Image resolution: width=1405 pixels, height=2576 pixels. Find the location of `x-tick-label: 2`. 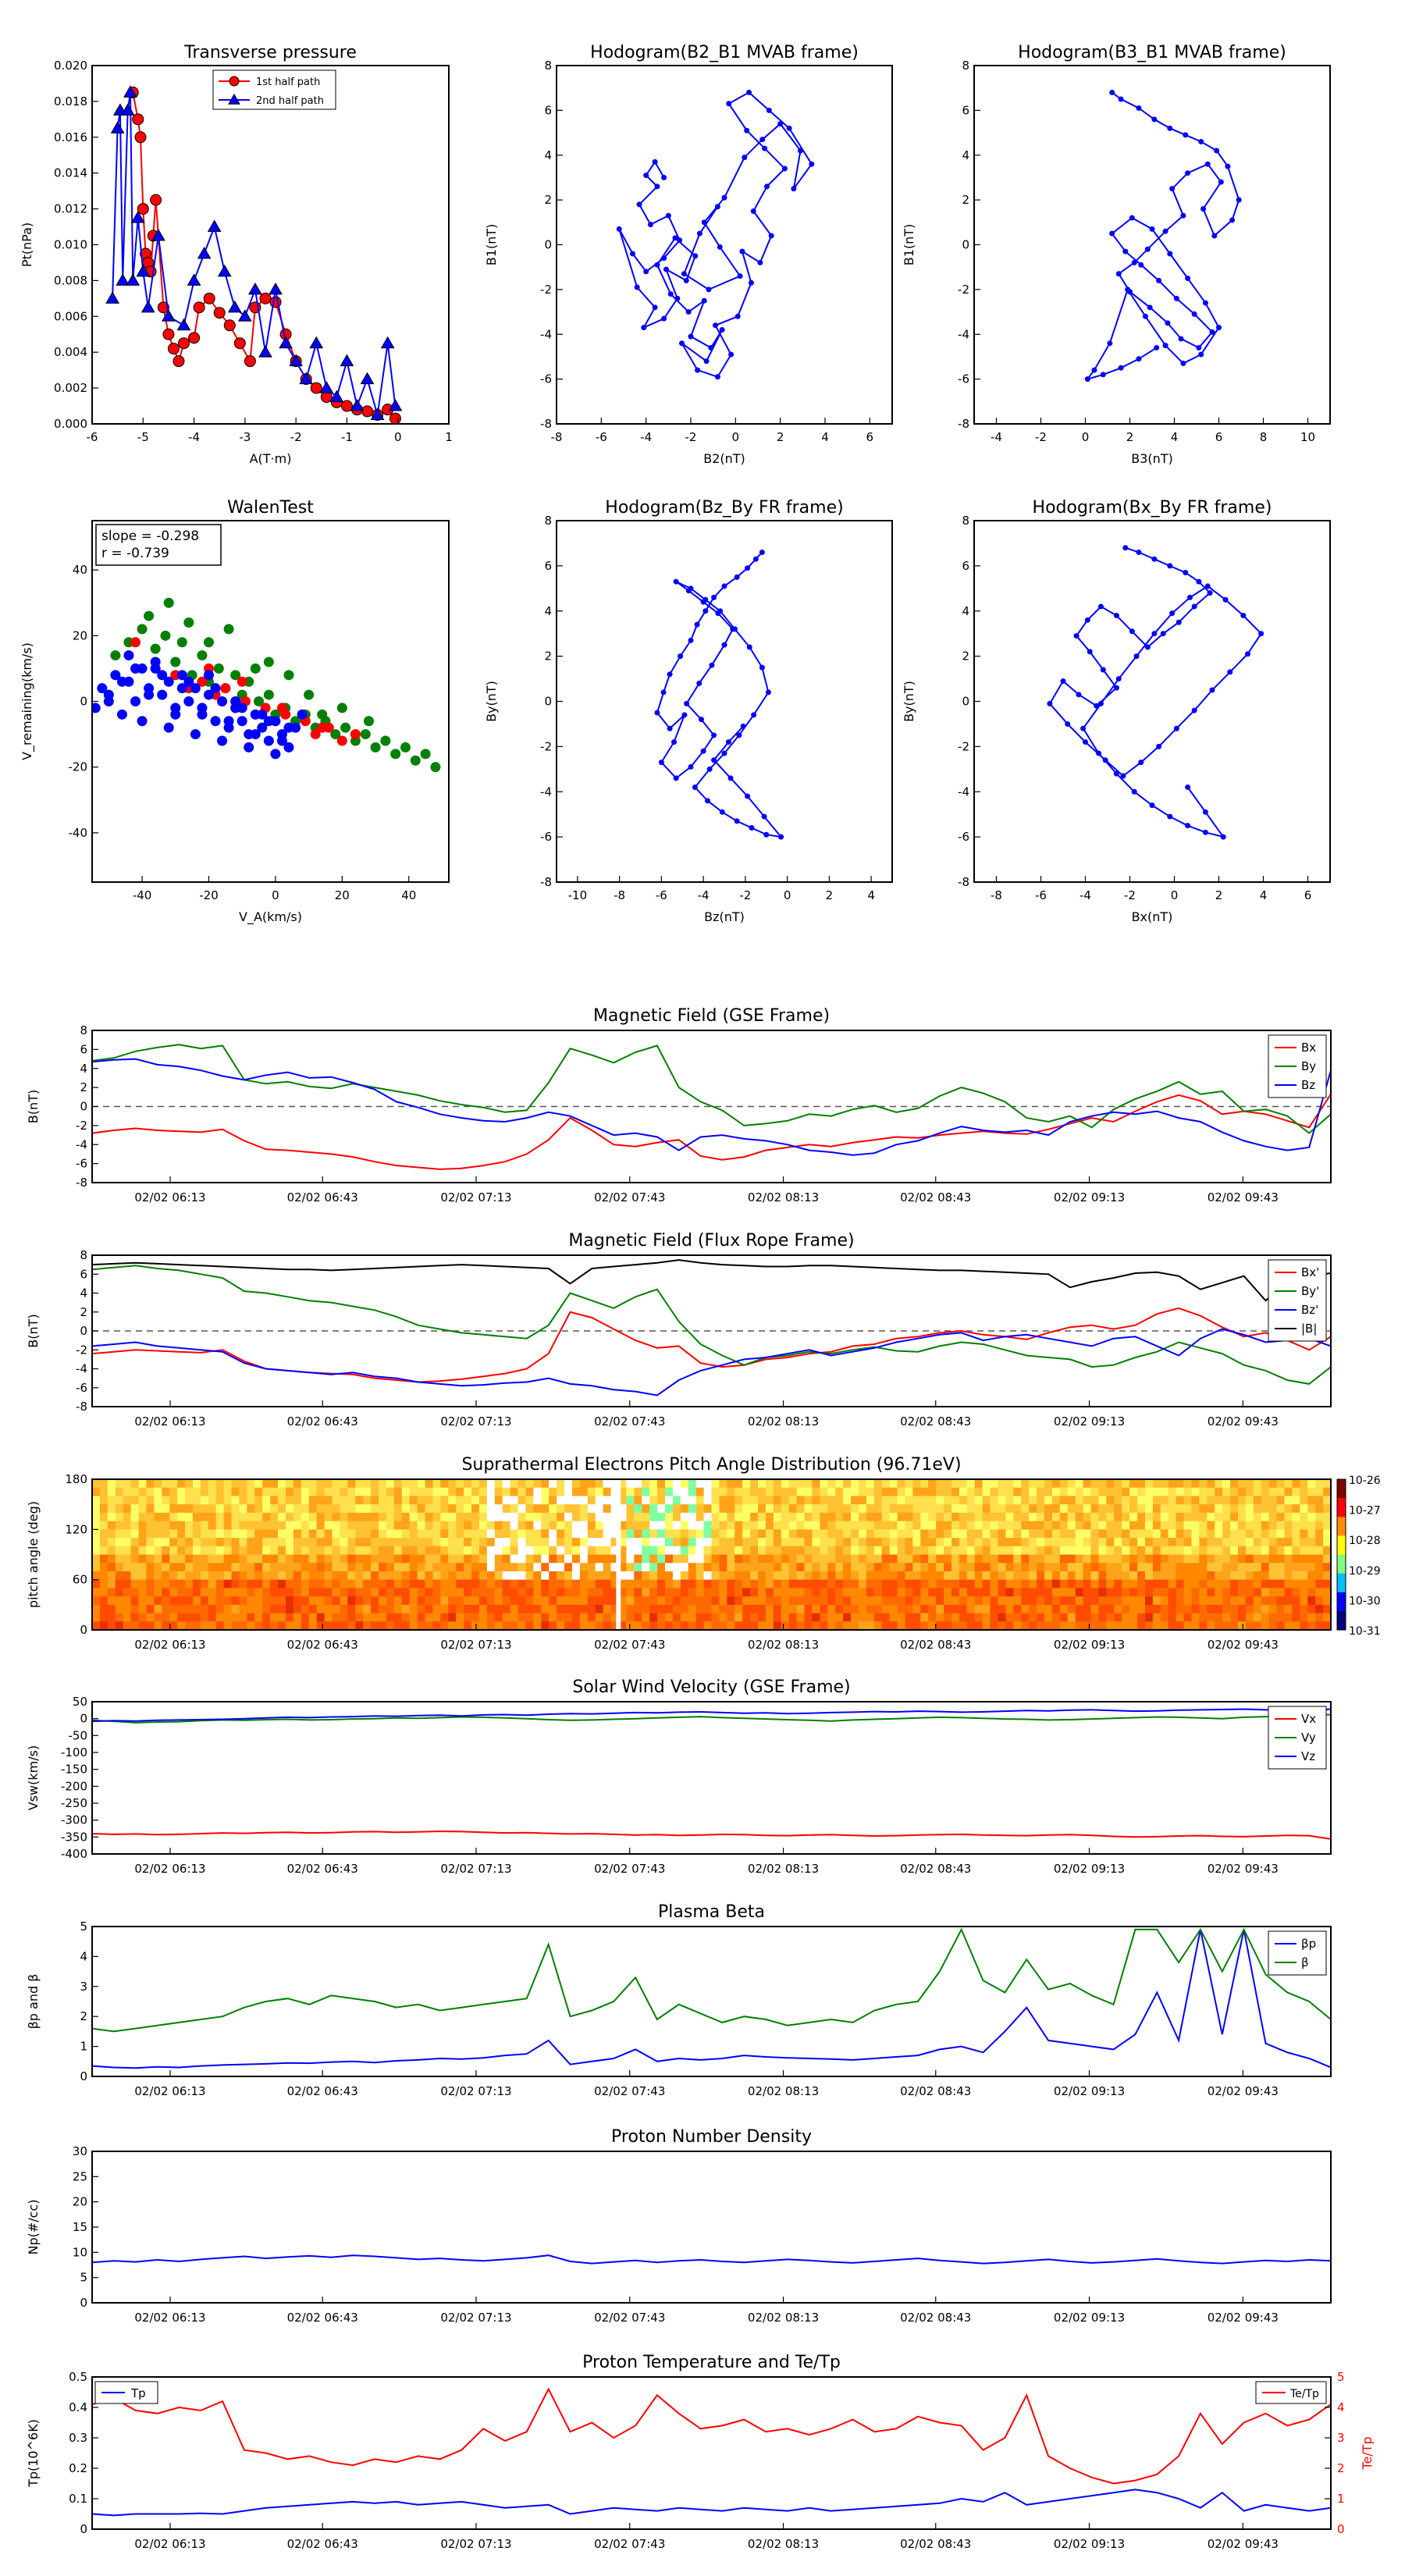

x-tick-label: 2 is located at coordinates (830, 895).